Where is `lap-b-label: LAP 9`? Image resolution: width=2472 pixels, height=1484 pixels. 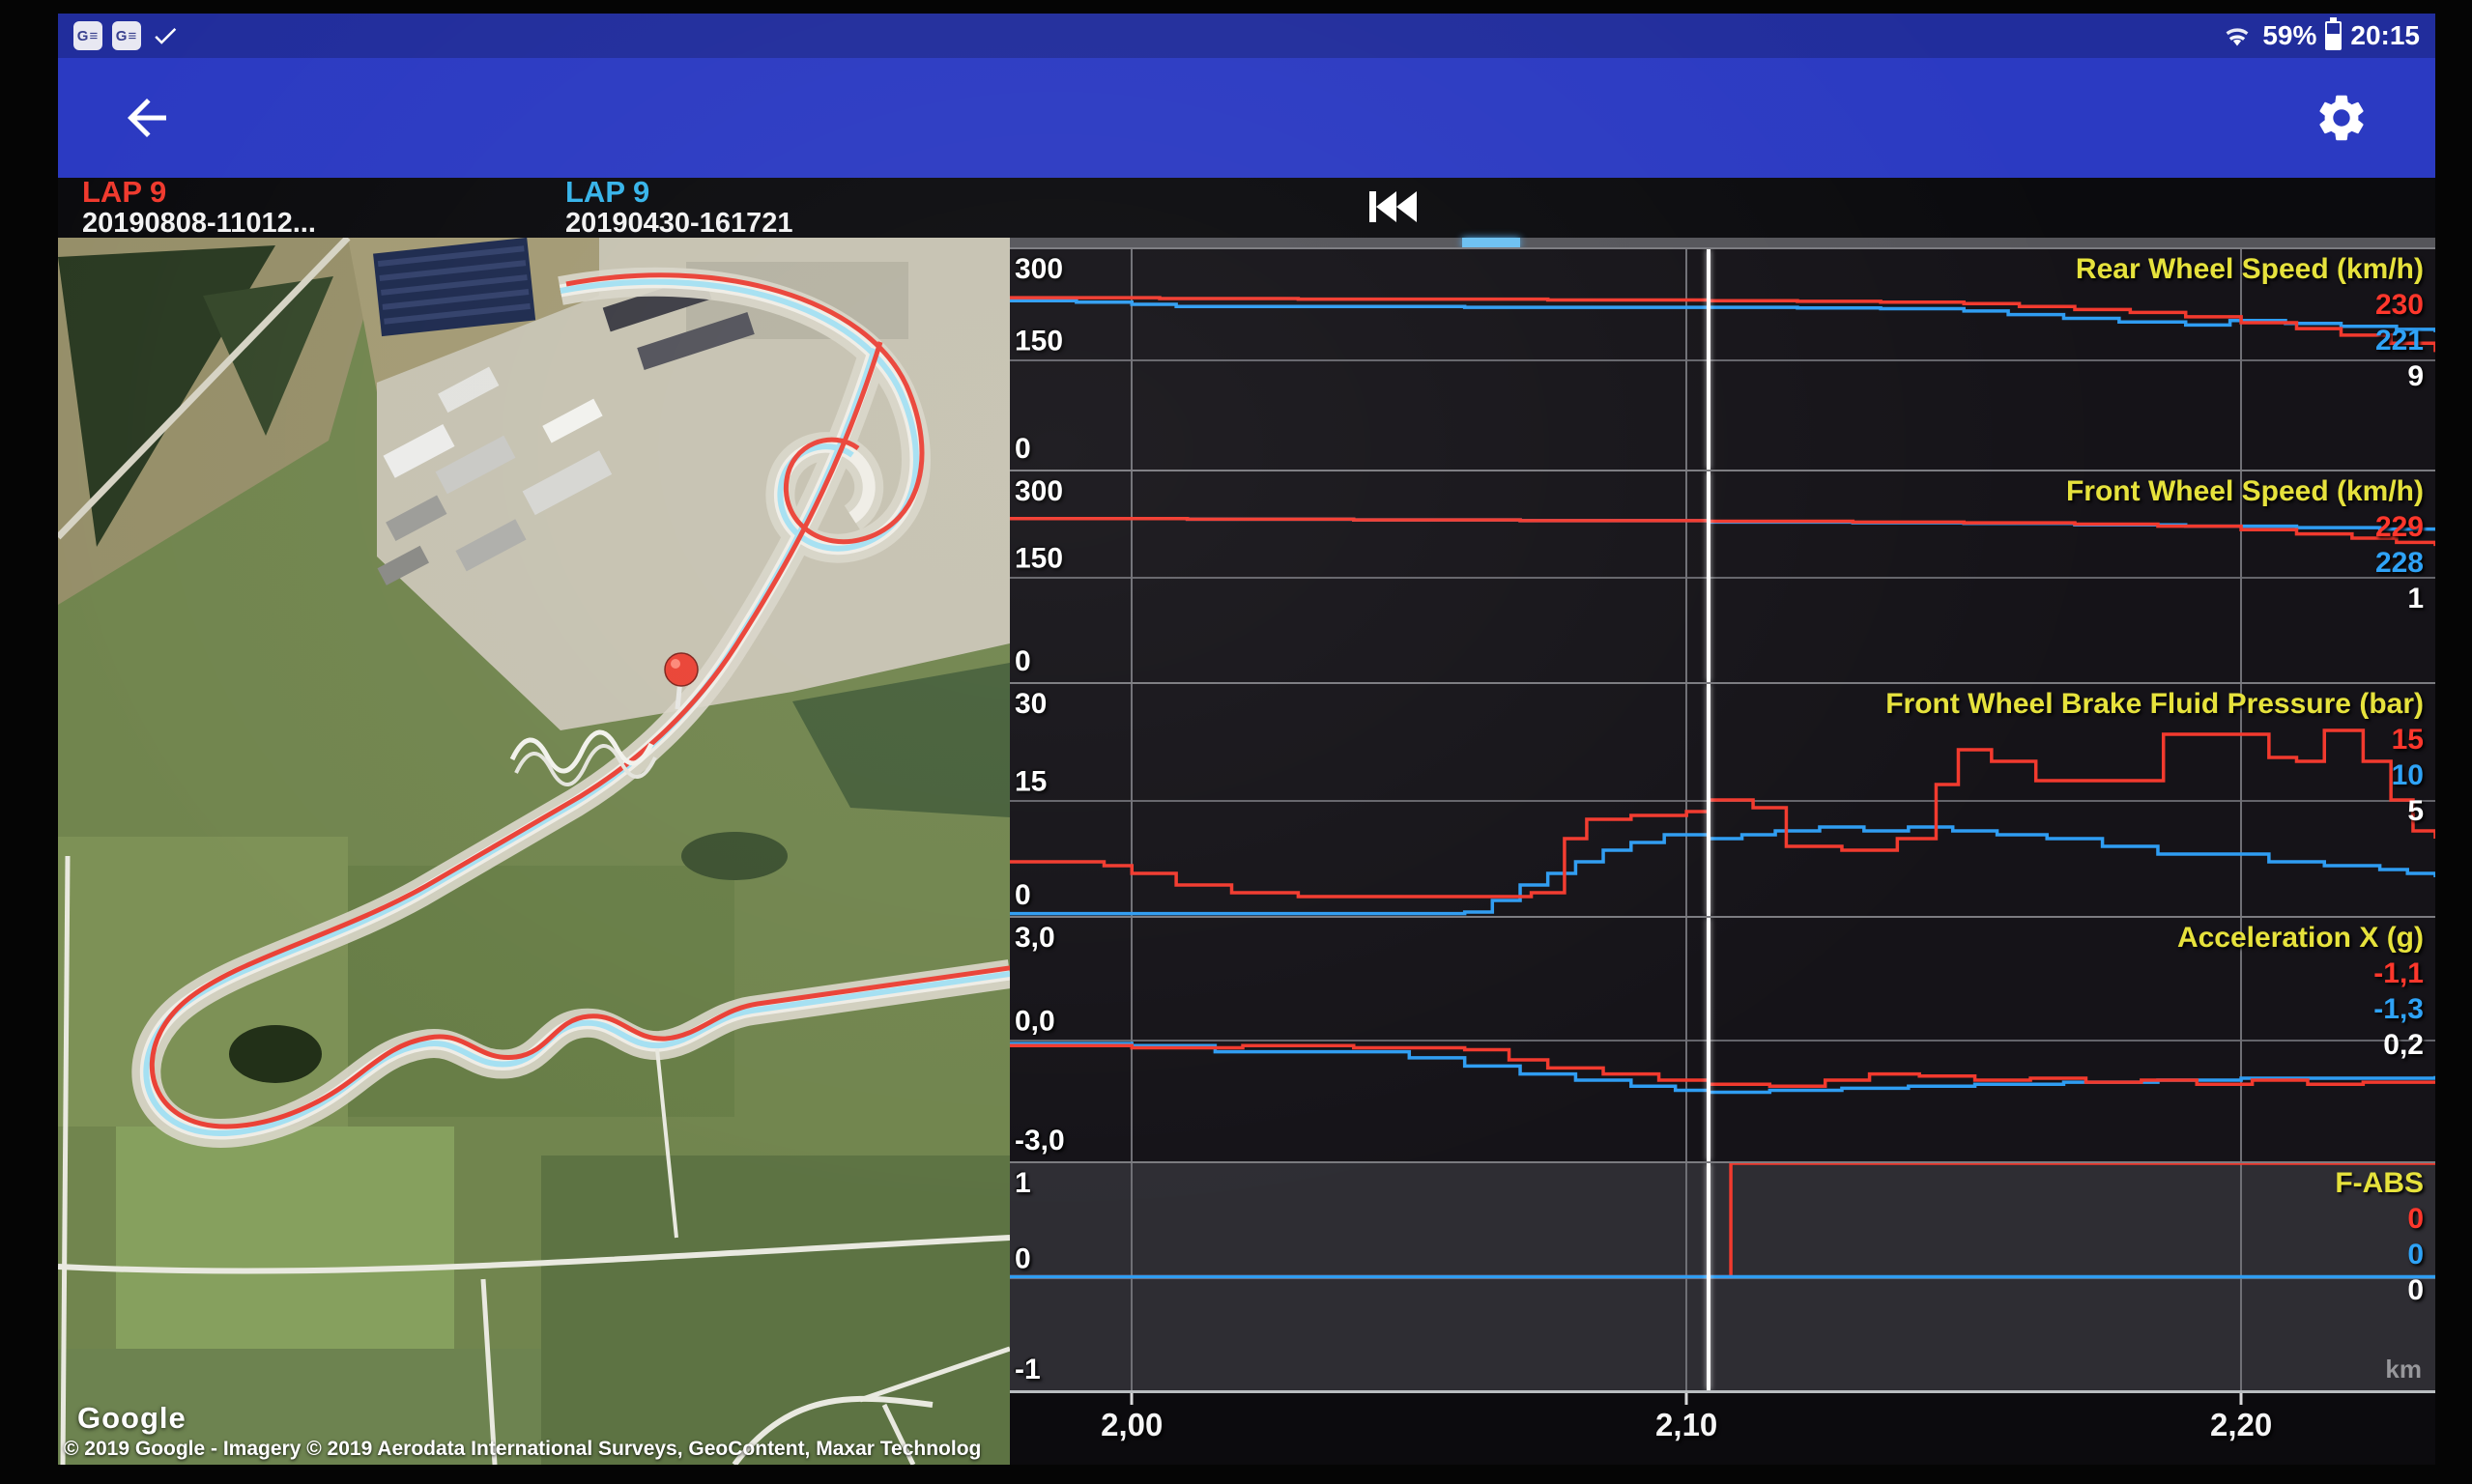 lap-b-label: LAP 9 is located at coordinates (607, 192).